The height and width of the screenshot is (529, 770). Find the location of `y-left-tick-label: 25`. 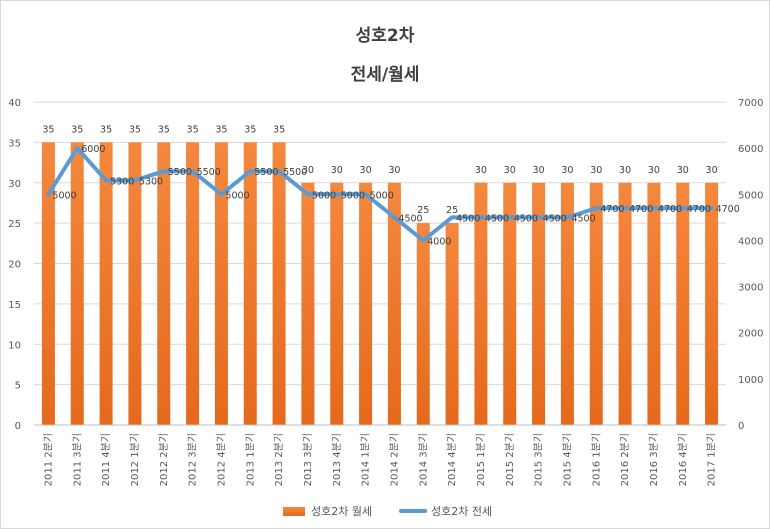

y-left-tick-label: 25 is located at coordinates (14, 224).